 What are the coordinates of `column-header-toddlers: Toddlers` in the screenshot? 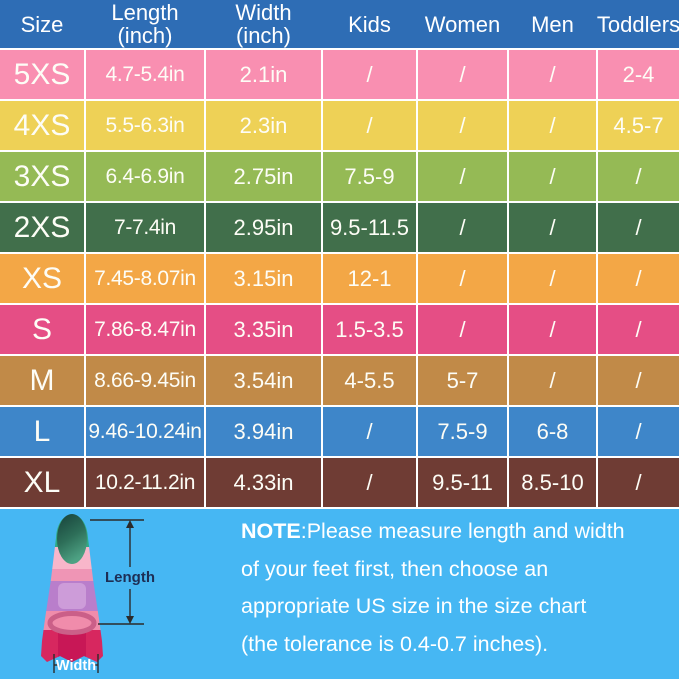 It's located at (637, 24).